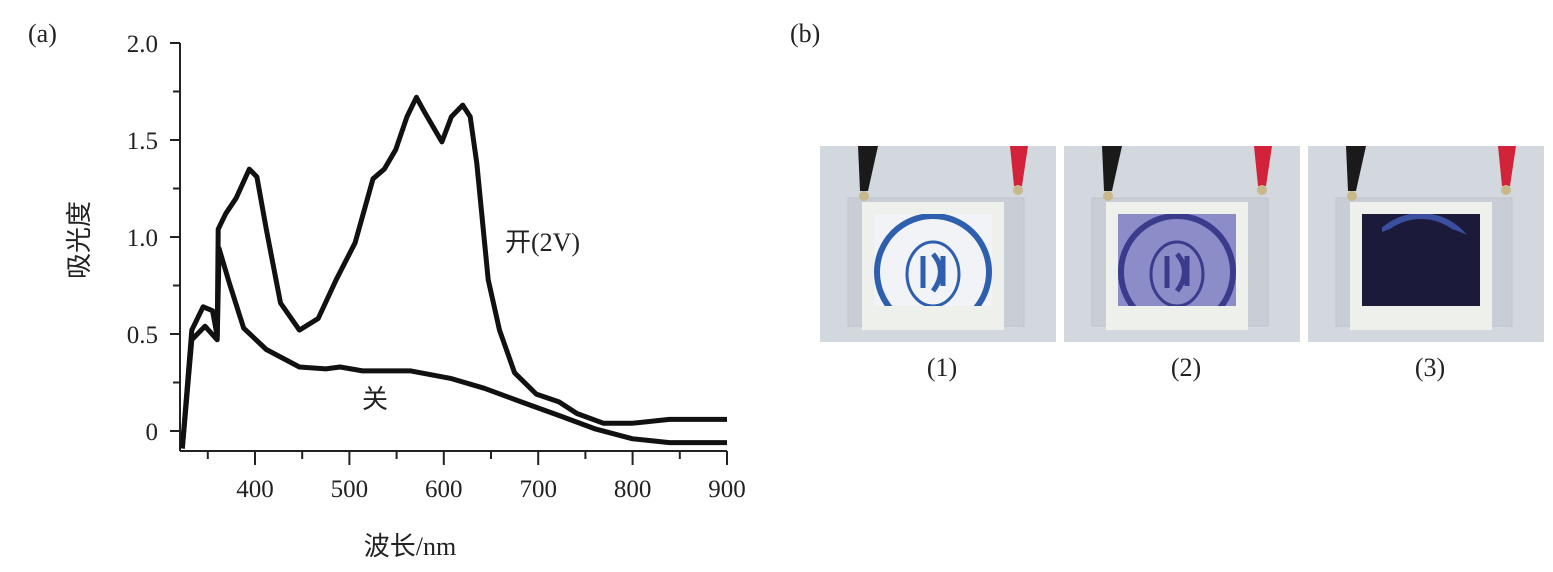 The image size is (1553, 572). I want to click on y-tick-label: 1.5, so click(142, 141).